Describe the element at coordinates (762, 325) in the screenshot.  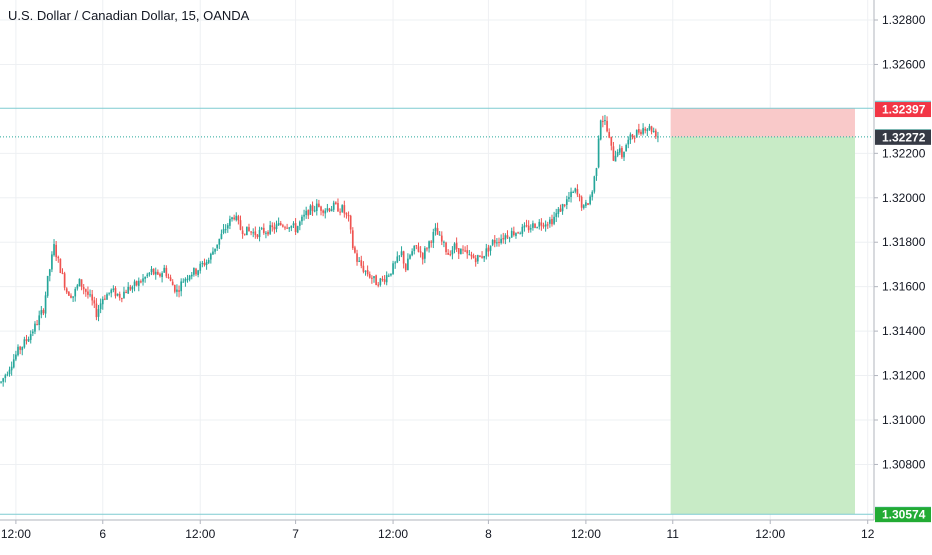
I see `take-profit-zone` at that location.